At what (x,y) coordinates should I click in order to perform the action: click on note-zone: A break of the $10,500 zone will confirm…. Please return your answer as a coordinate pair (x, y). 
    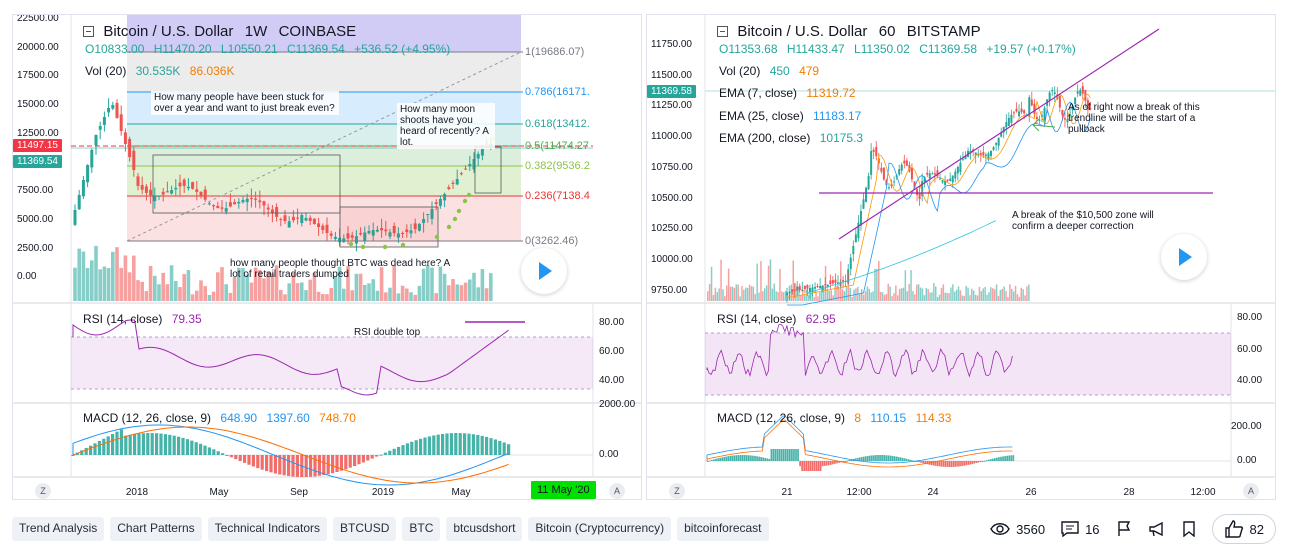
    Looking at the image, I should click on (1083, 221).